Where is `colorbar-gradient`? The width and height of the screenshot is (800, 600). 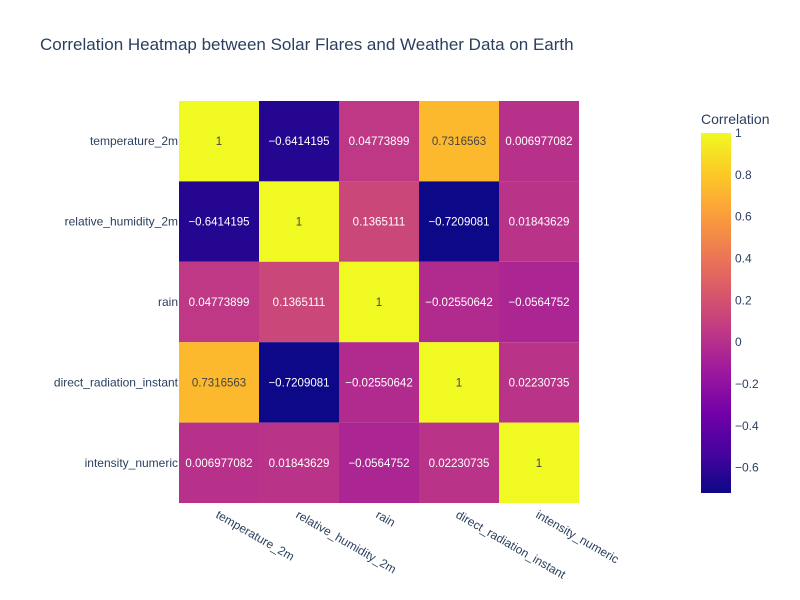
colorbar-gradient is located at coordinates (716, 313).